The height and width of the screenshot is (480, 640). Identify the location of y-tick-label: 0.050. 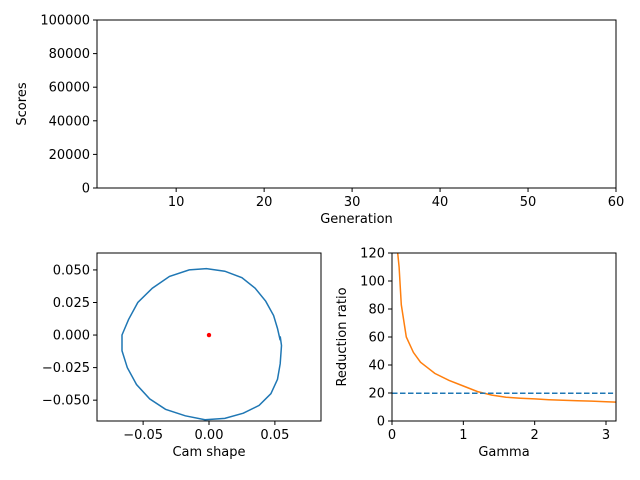
(71, 270).